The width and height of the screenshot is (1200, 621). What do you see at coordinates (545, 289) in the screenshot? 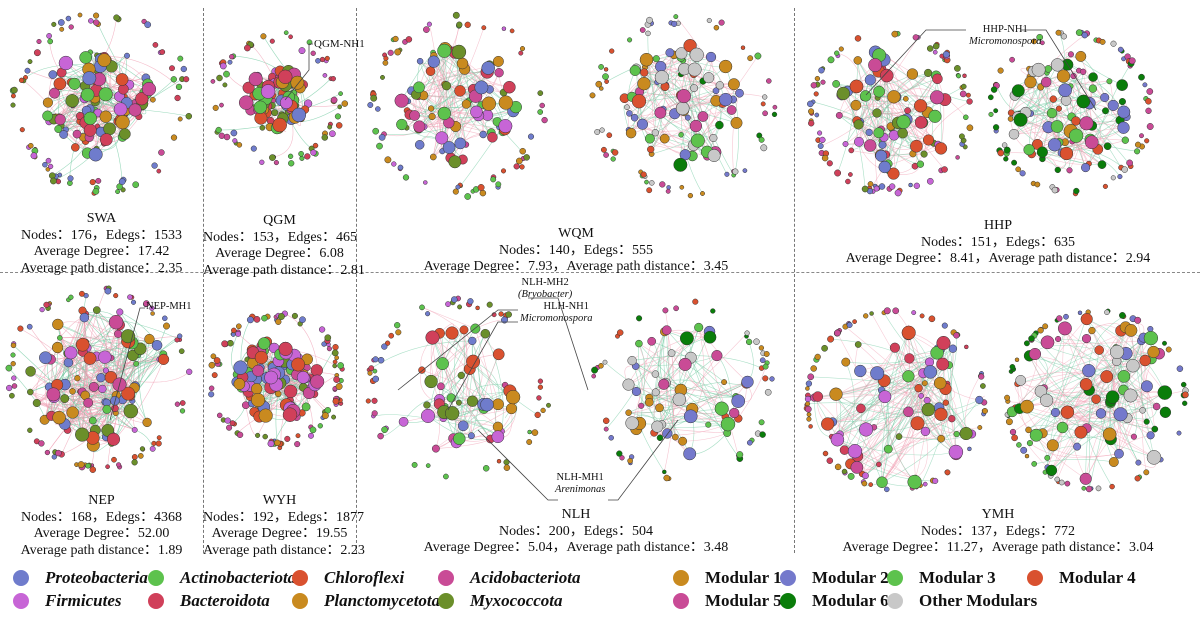
I see `callout-nlh-mh2: NLH-MH2 (Bryobacter)` at bounding box center [545, 289].